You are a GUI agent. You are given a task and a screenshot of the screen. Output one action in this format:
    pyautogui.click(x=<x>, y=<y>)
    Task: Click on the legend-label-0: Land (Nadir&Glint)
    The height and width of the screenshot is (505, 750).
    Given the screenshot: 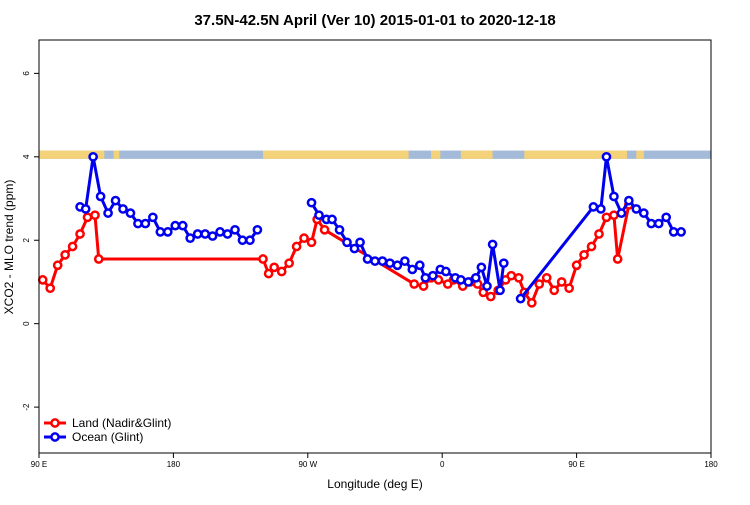 What is the action you would take?
    pyautogui.click(x=121, y=423)
    